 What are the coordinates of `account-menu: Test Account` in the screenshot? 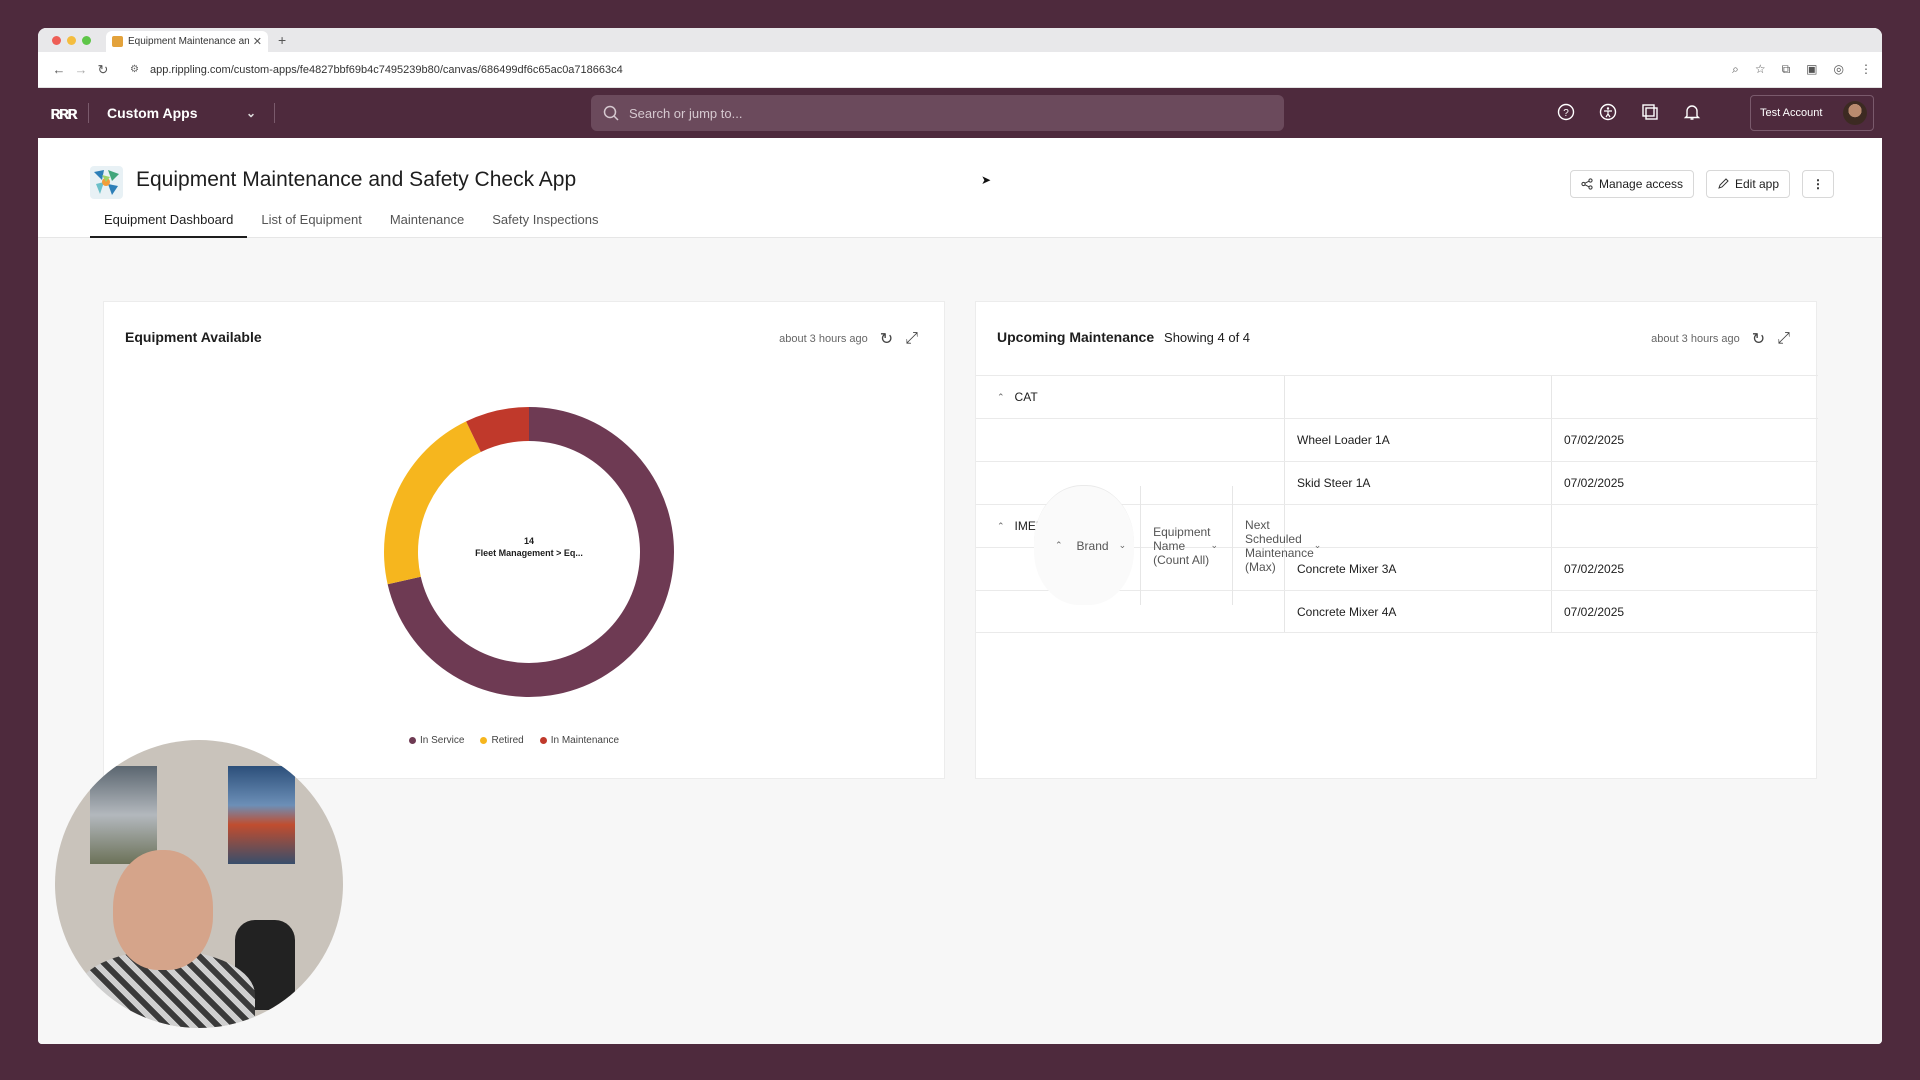 It's located at (1812, 113).